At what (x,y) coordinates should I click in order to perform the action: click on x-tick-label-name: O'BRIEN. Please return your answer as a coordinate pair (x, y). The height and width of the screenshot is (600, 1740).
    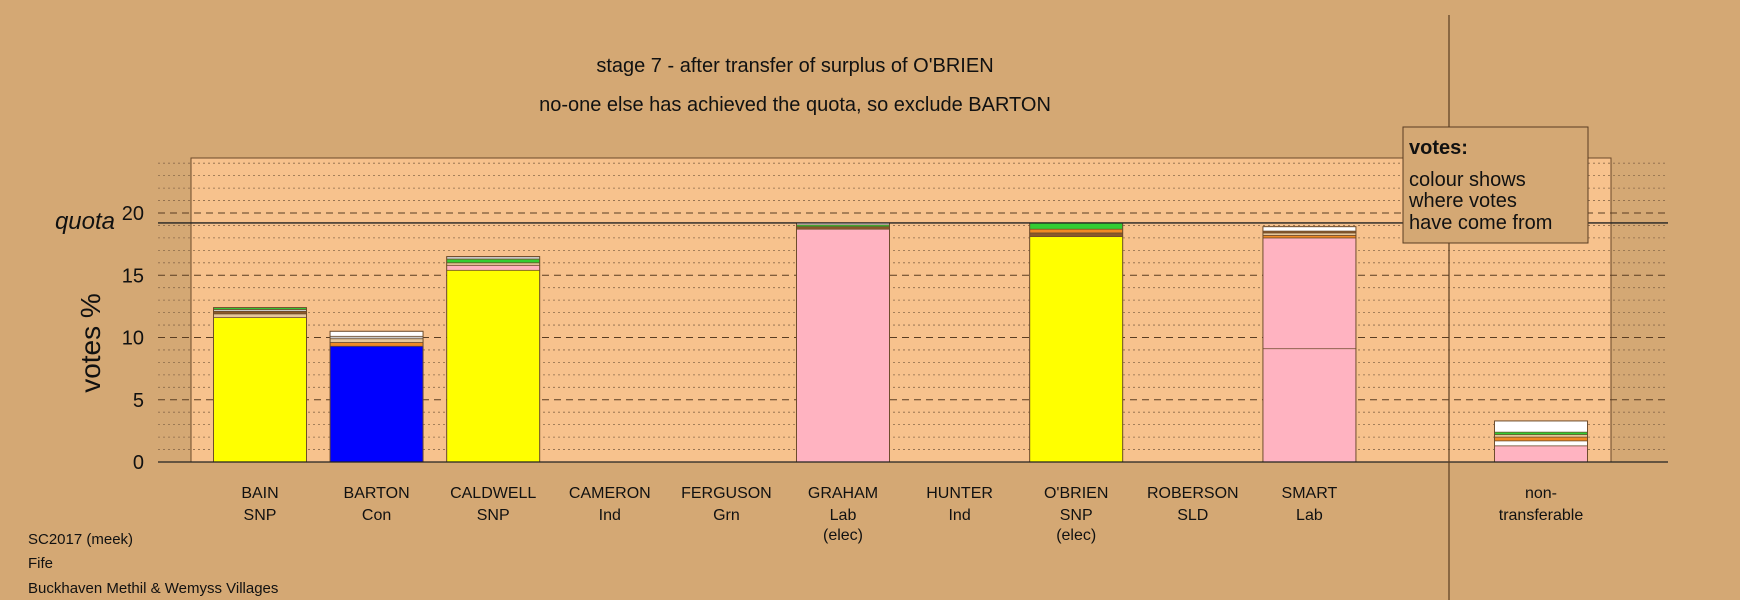
    Looking at the image, I should click on (1076, 493).